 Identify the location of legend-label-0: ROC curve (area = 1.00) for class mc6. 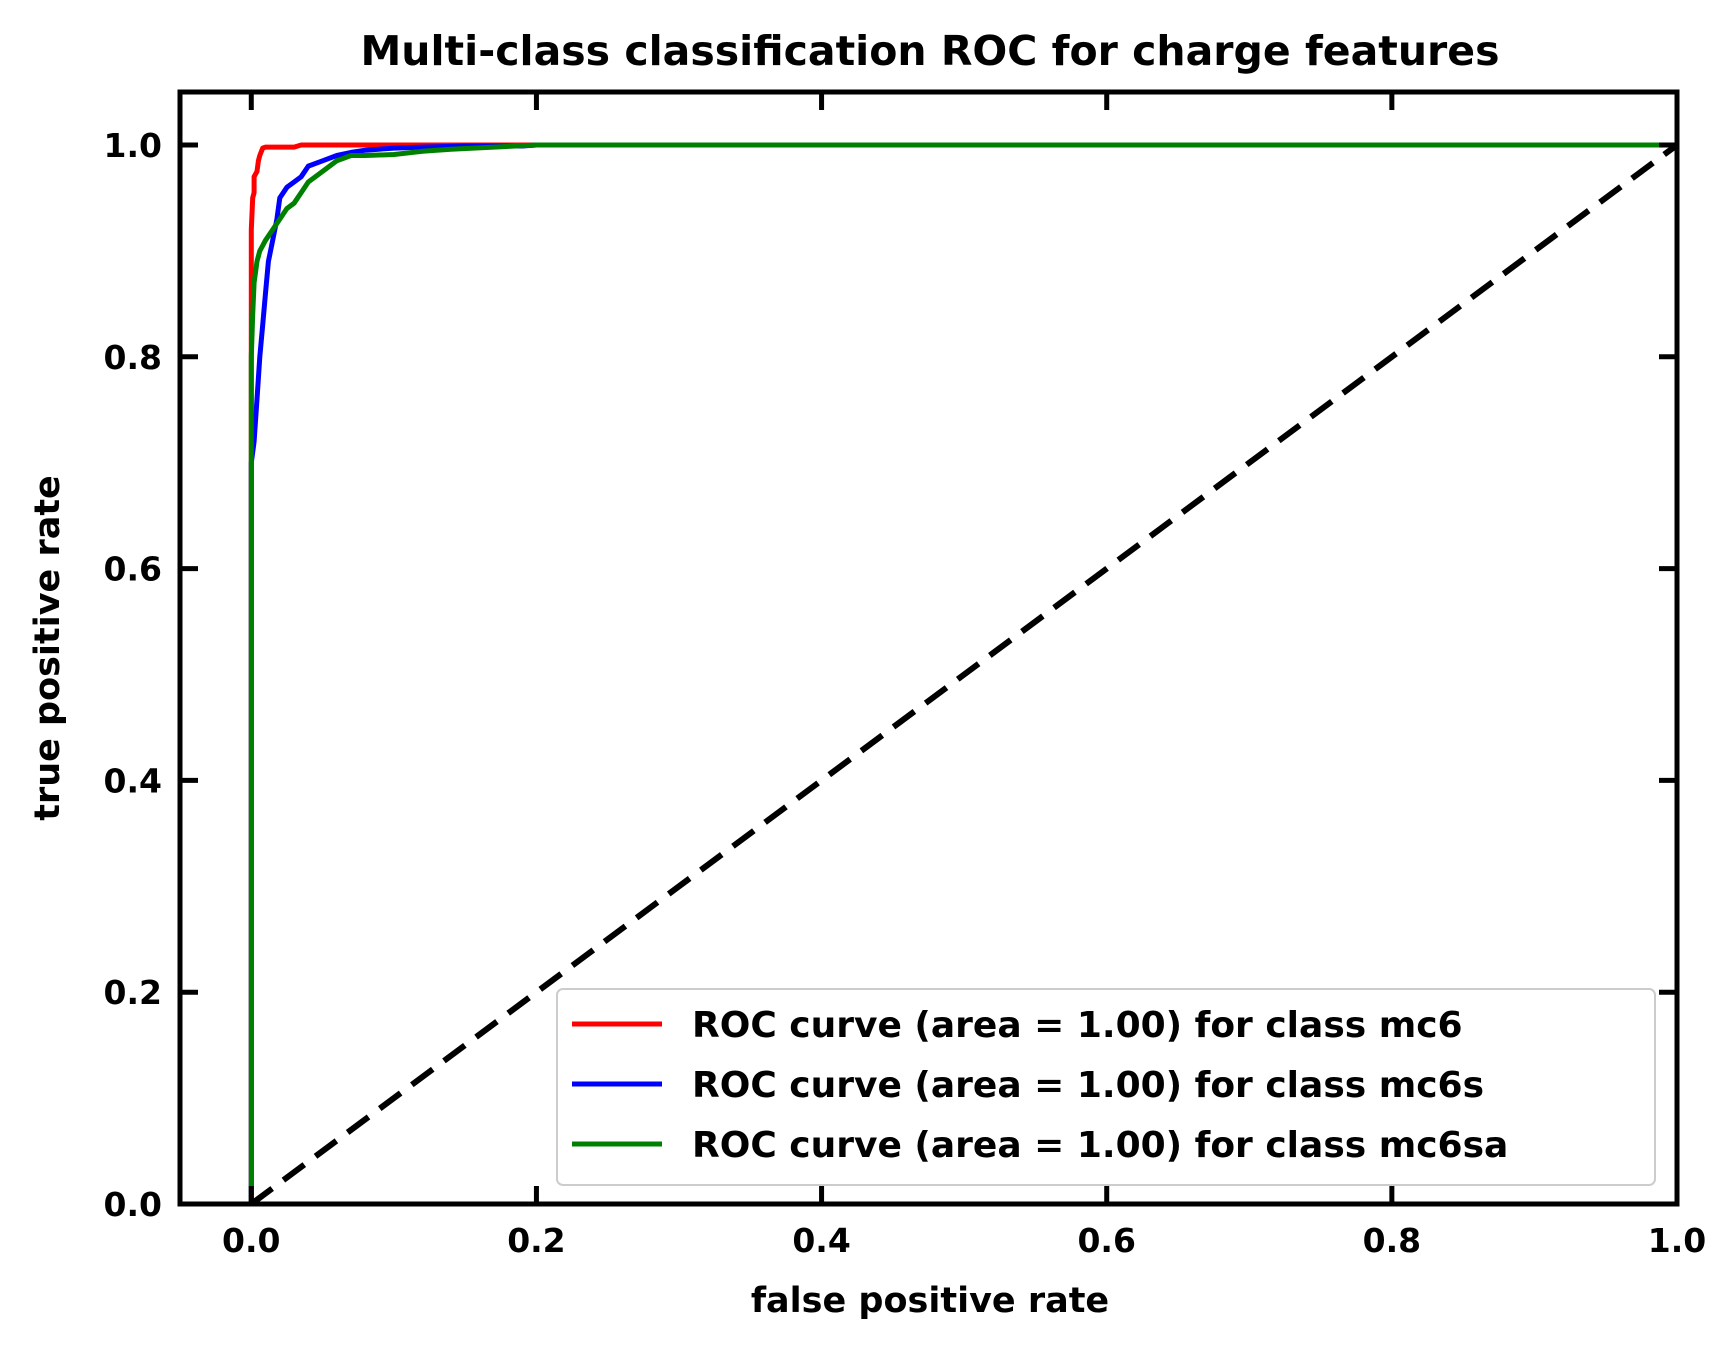
(1077, 1025).